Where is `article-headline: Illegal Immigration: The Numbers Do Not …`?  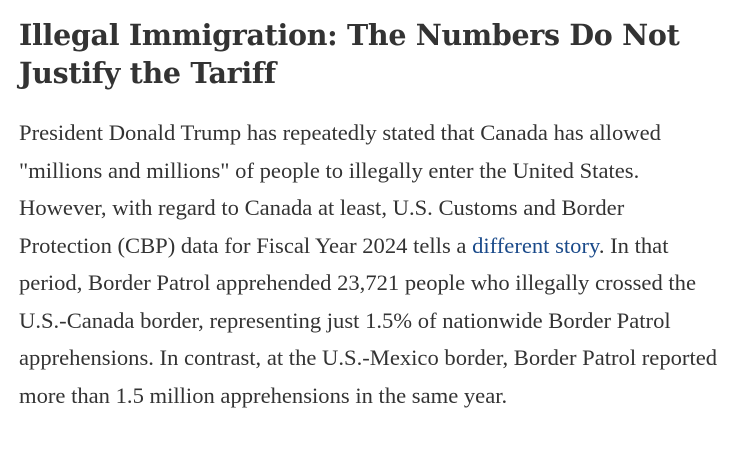 article-headline: Illegal Immigration: The Numbers Do Not … is located at coordinates (349, 54).